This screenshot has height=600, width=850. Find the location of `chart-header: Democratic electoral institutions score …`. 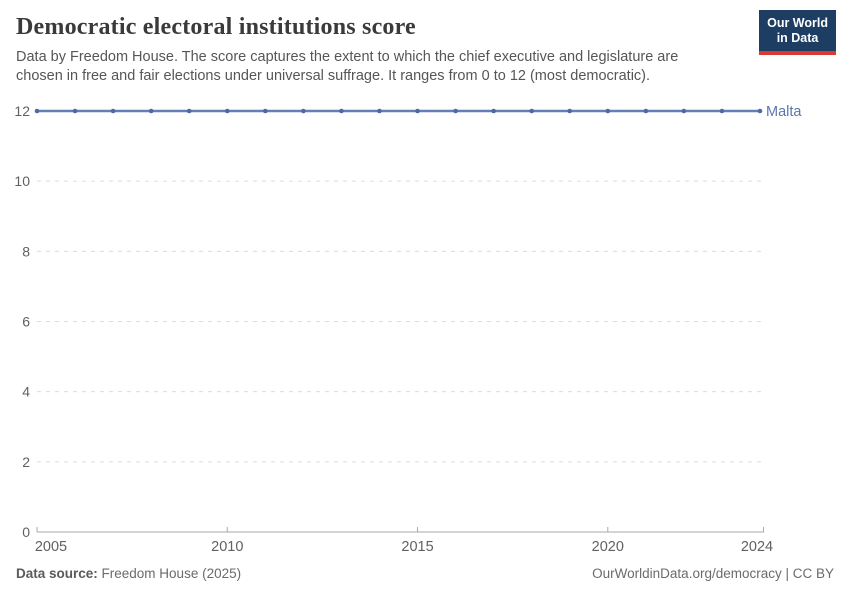

chart-header: Democratic electoral institutions score … is located at coordinates (426, 48).